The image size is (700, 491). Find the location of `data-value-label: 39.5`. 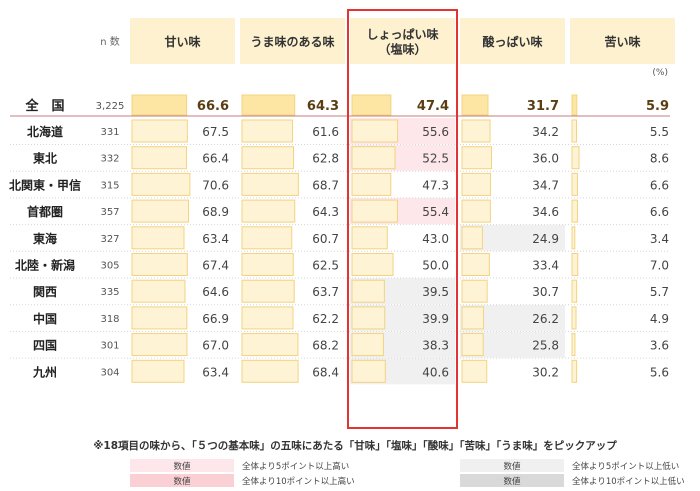

data-value-label: 39.5 is located at coordinates (435, 292).